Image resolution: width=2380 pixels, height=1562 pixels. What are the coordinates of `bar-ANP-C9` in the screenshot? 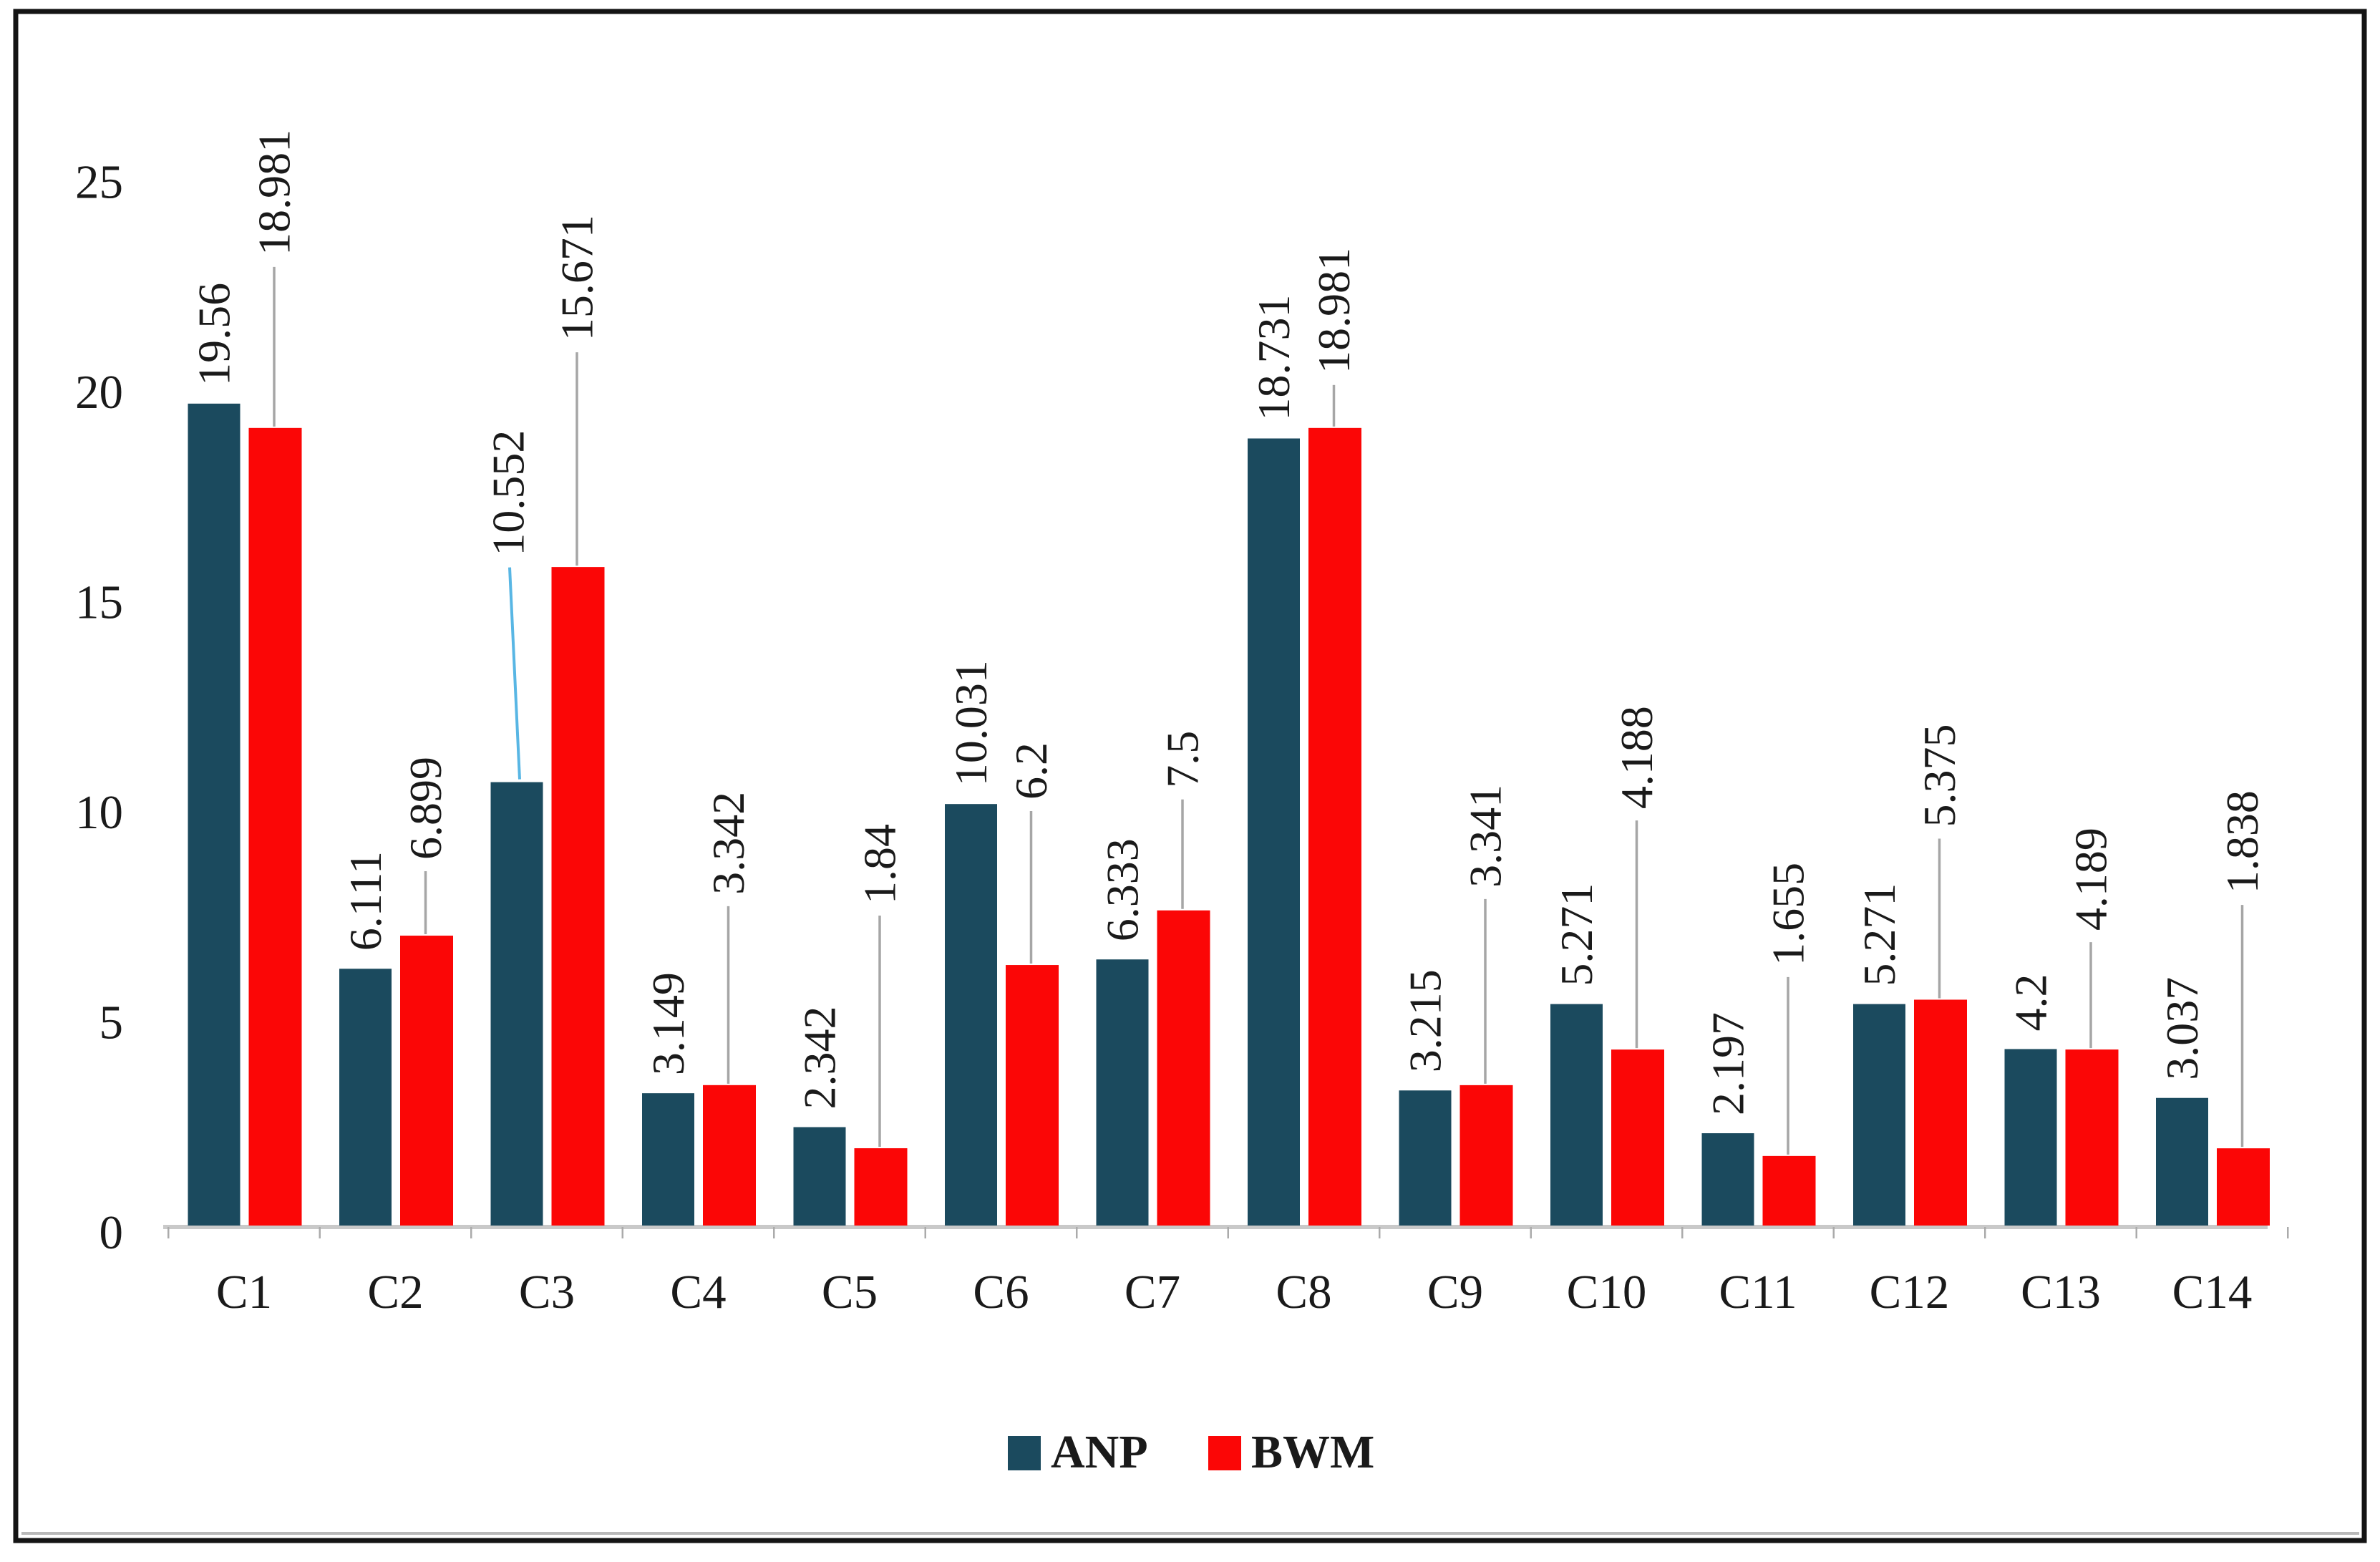 It's located at (1425, 1158).